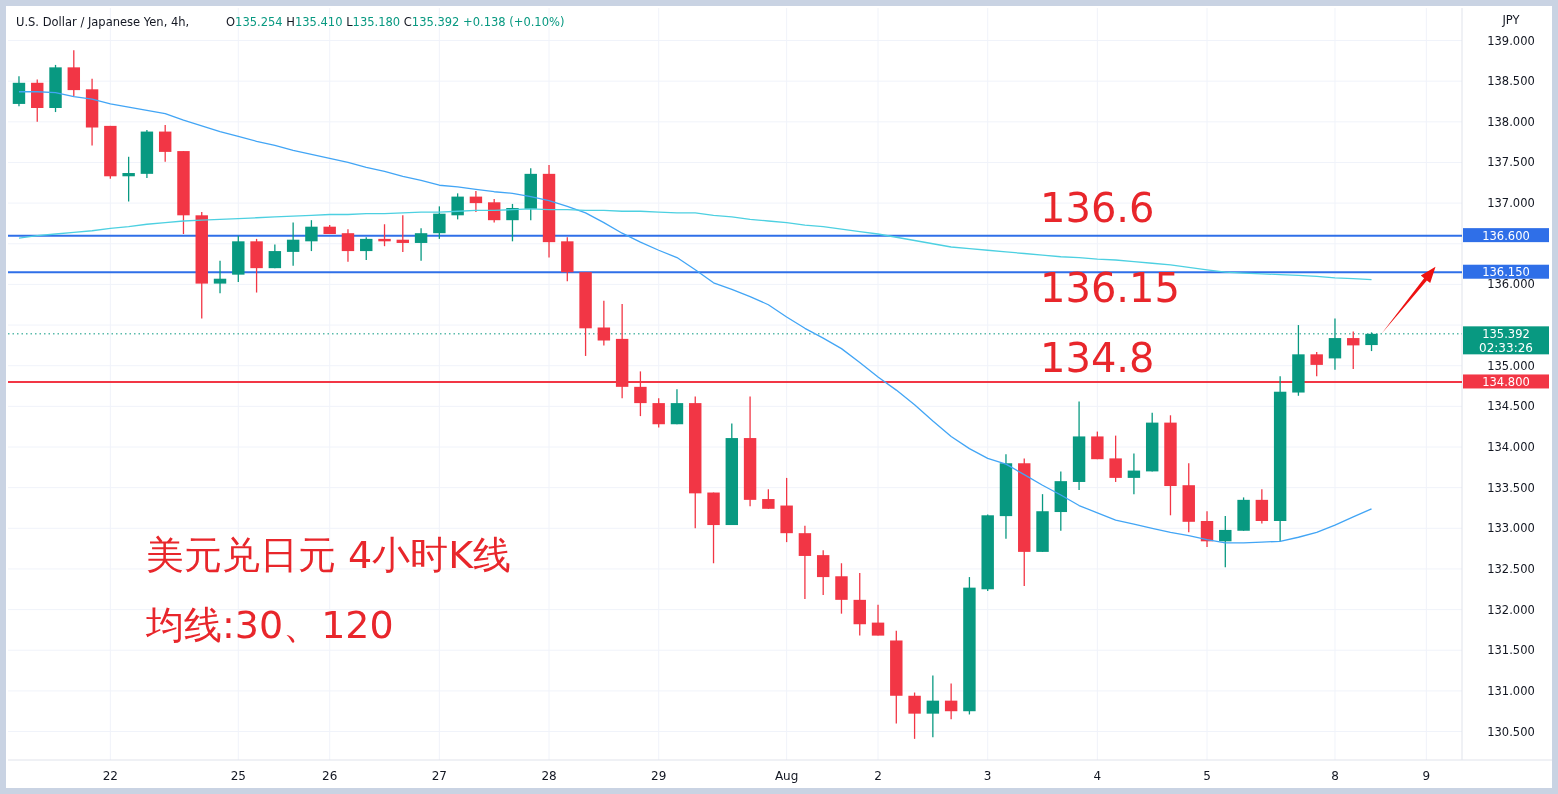 This screenshot has height=794, width=1558. I want to click on ref-line-label: 135.392, so click(1506, 333).